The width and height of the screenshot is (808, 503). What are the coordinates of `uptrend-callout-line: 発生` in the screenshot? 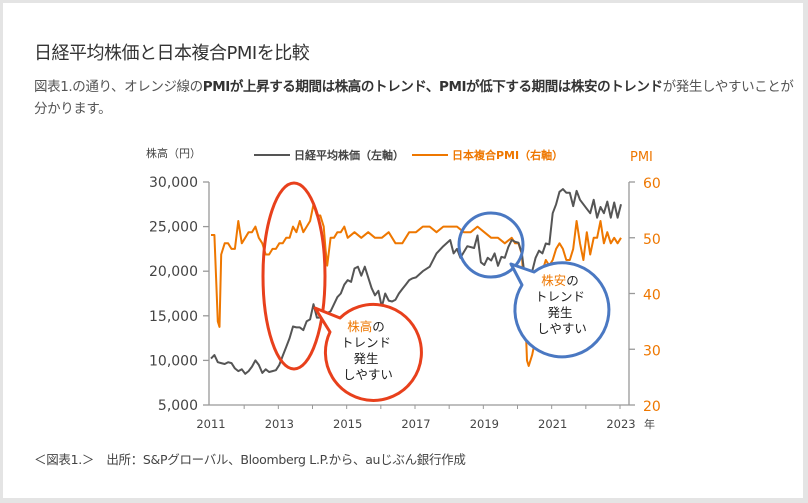 It's located at (366, 358).